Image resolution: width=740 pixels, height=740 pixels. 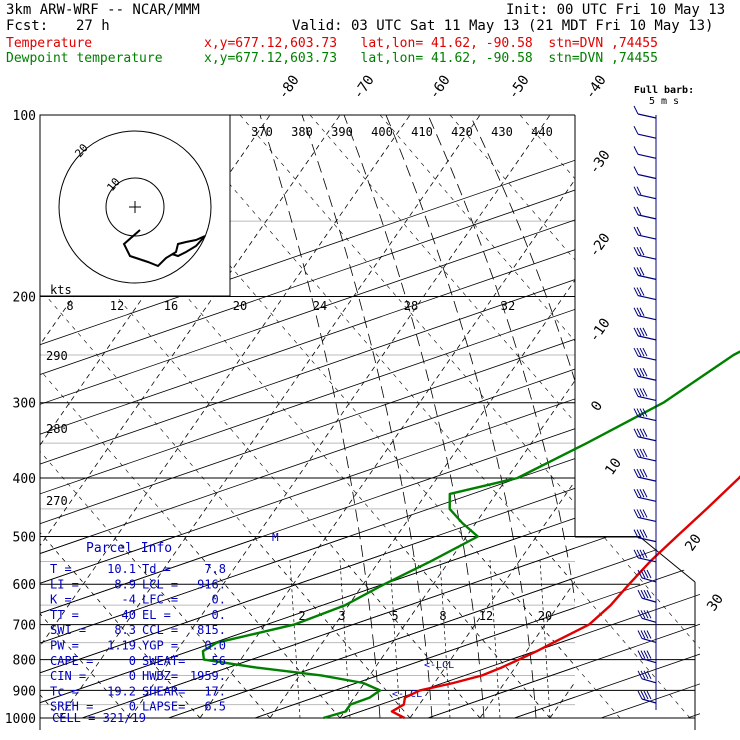 I want to click on isotherm-label--30: -30, so click(x=600, y=162).